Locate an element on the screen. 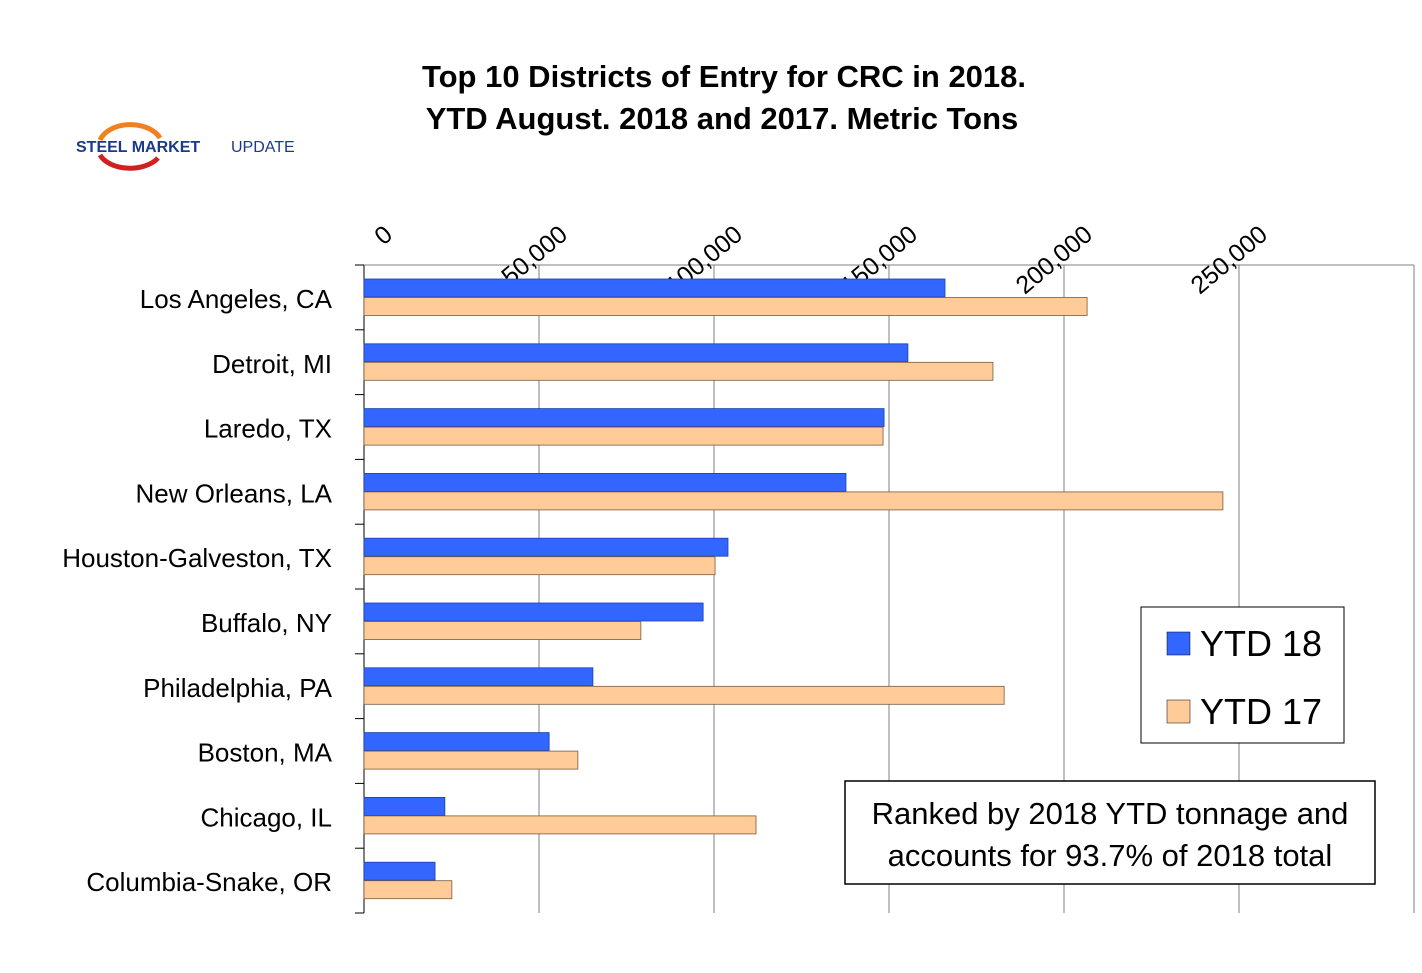  legend-label-ytd17: YTD 17 is located at coordinates (1261, 711).